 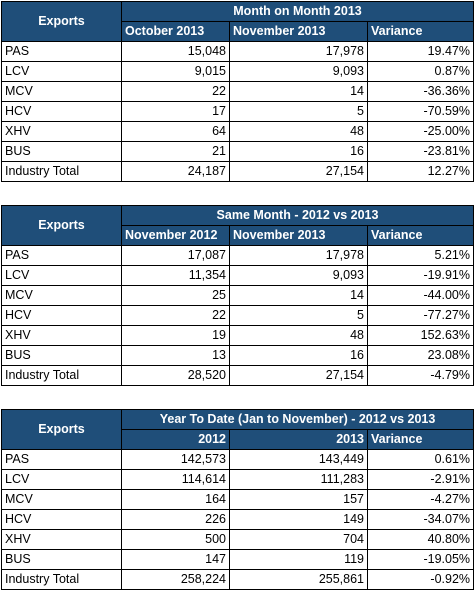 I want to click on value-cell: 9,015, so click(x=175, y=71).